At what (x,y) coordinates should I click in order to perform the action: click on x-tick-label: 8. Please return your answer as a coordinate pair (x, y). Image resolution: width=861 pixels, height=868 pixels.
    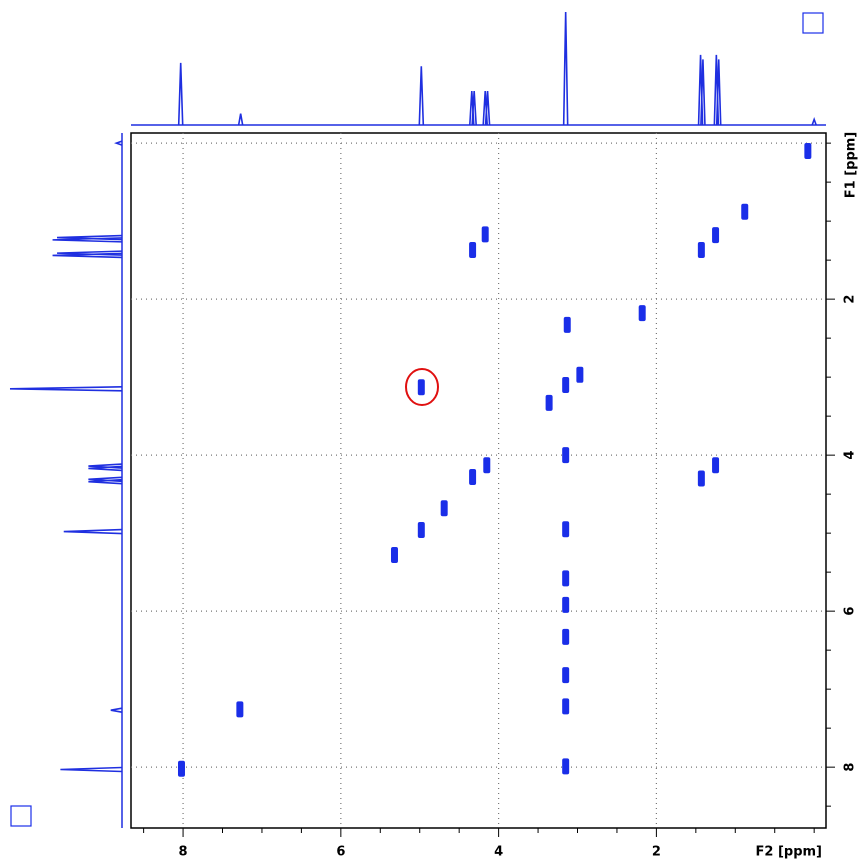
    Looking at the image, I should click on (183, 852).